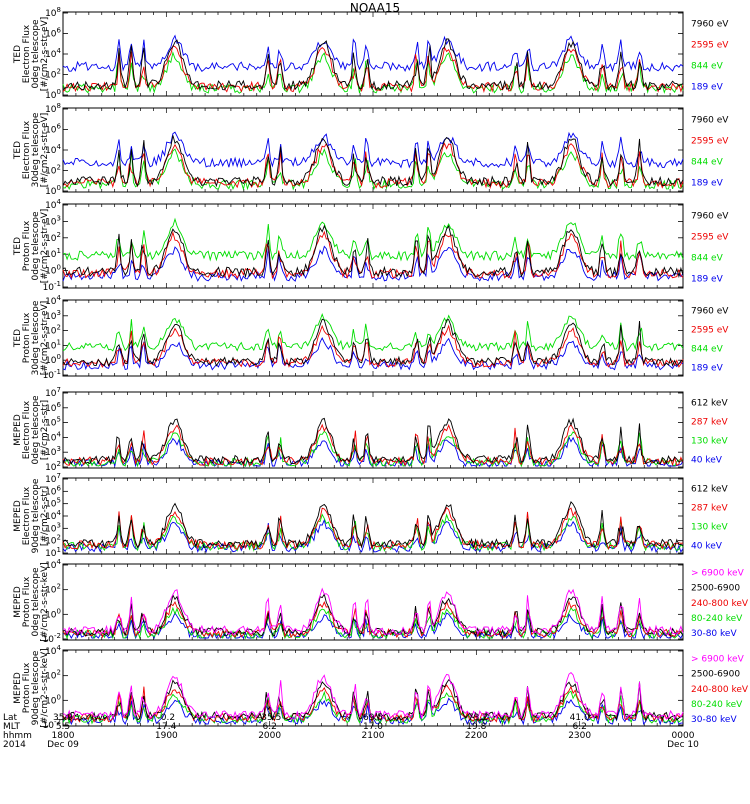 This screenshot has height=804, width=750. What do you see at coordinates (53, 490) in the screenshot?
I see `y-tick-label: 10⁶` at bounding box center [53, 490].